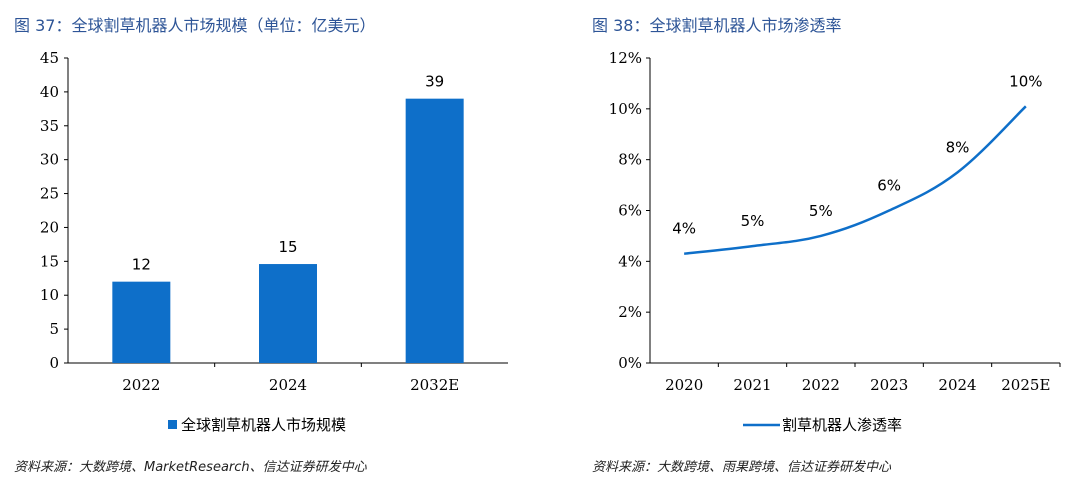  What do you see at coordinates (630, 363) in the screenshot?
I see `y-tick-label: 0%` at bounding box center [630, 363].